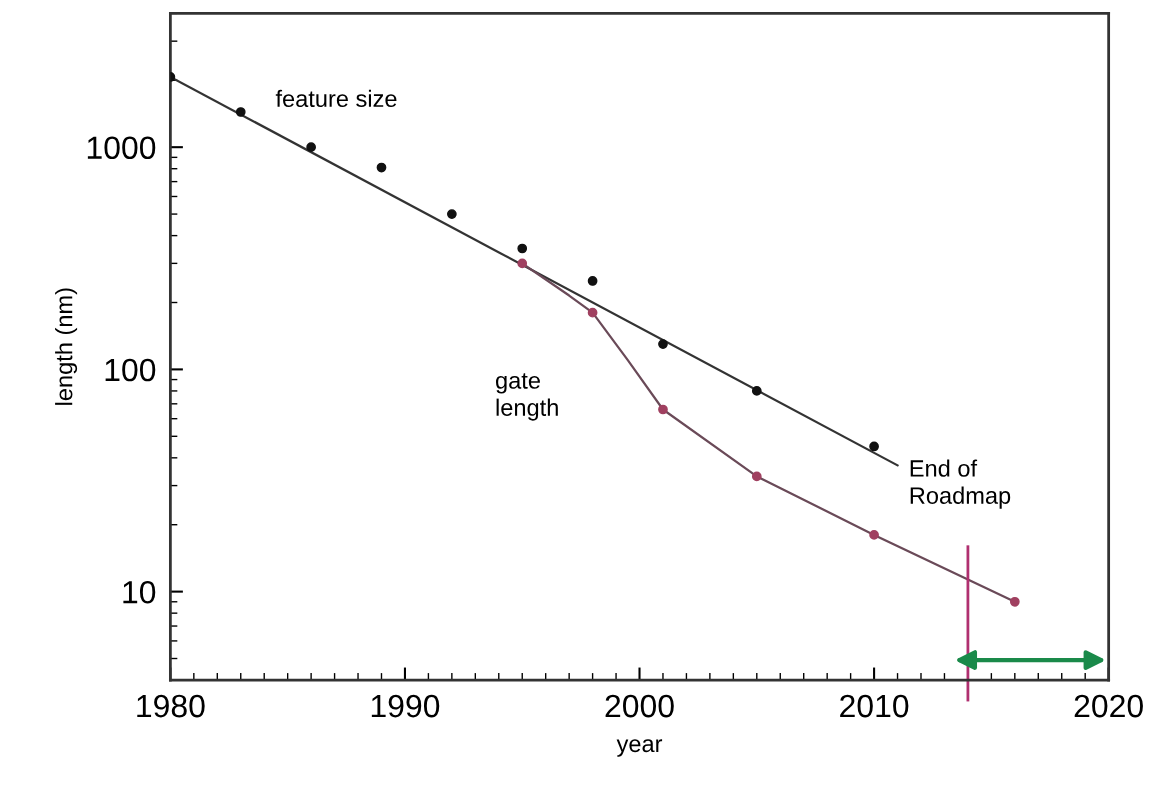 This screenshot has width=1167, height=788. Describe the element at coordinates (639, 706) in the screenshot. I see `x-tick-label: 2000` at that location.